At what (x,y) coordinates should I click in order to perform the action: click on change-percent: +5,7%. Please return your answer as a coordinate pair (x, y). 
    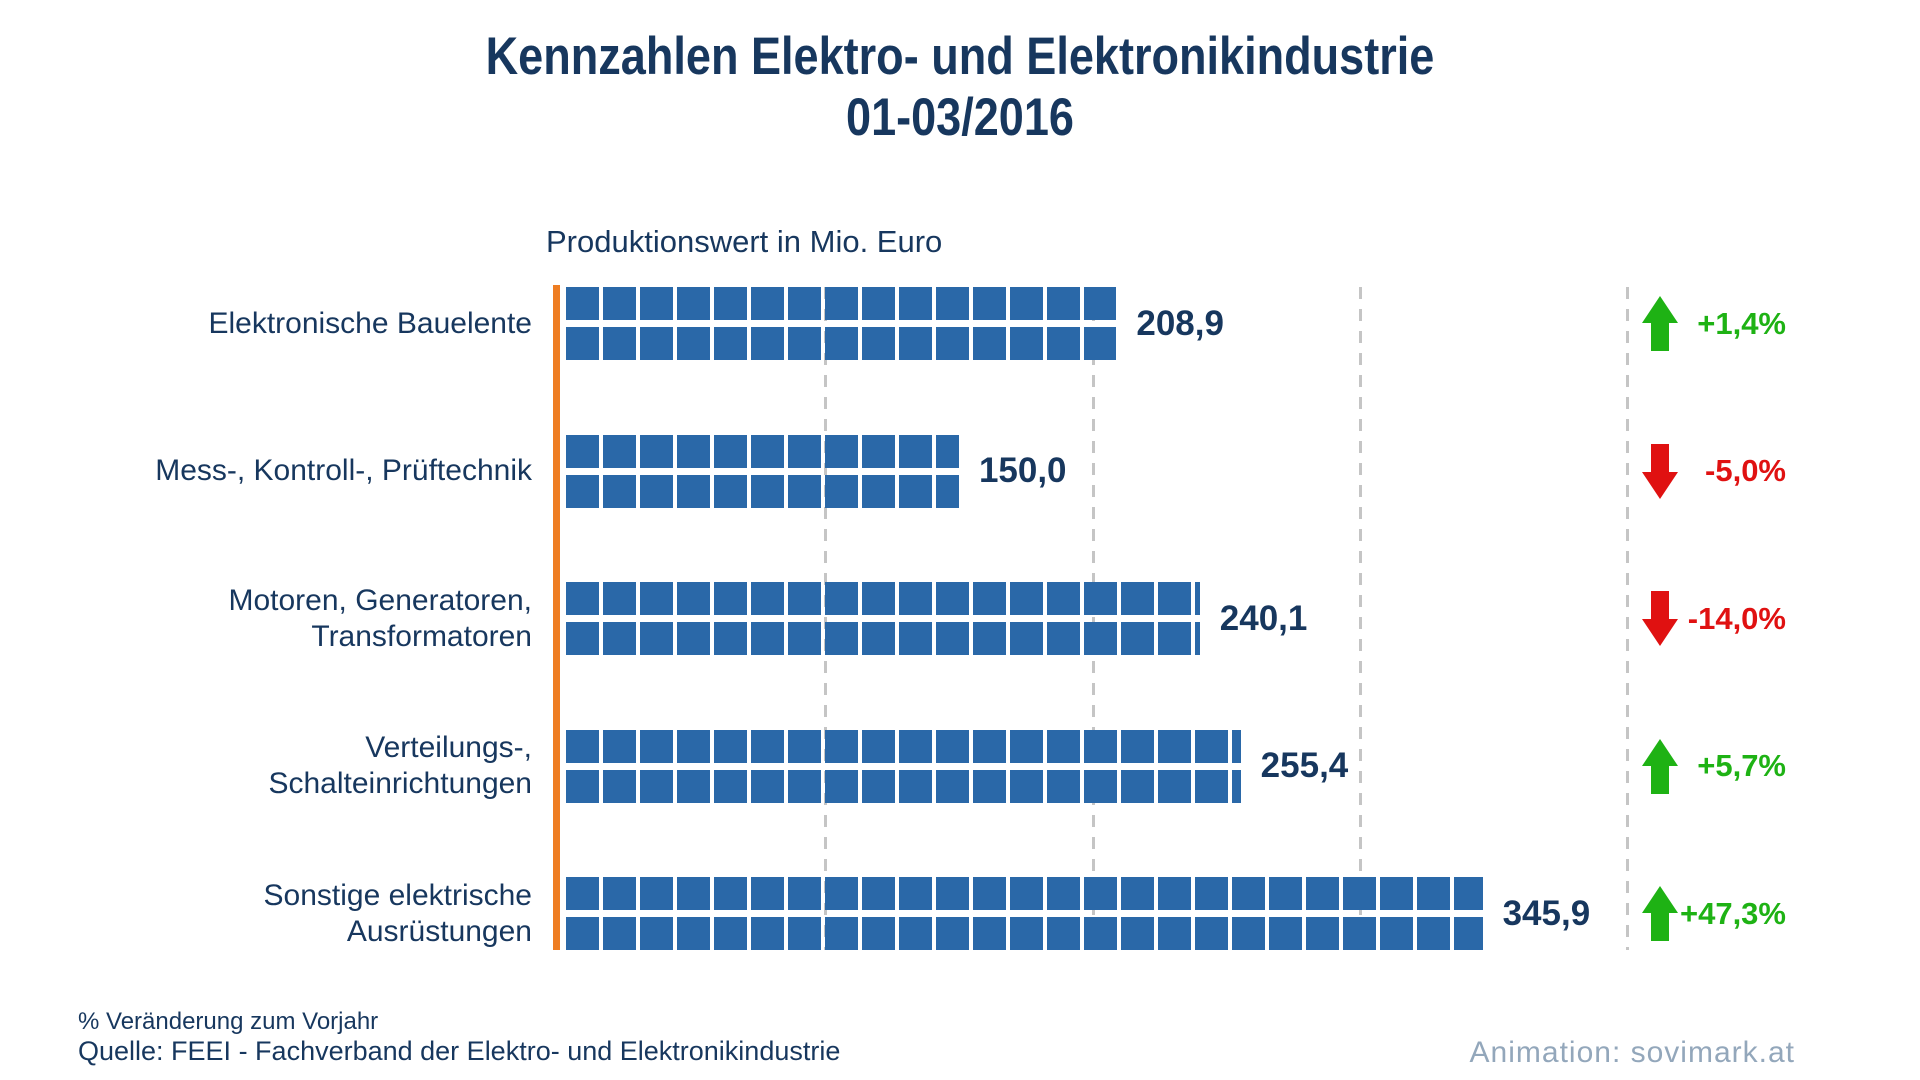
    Looking at the image, I should click on (1741, 765).